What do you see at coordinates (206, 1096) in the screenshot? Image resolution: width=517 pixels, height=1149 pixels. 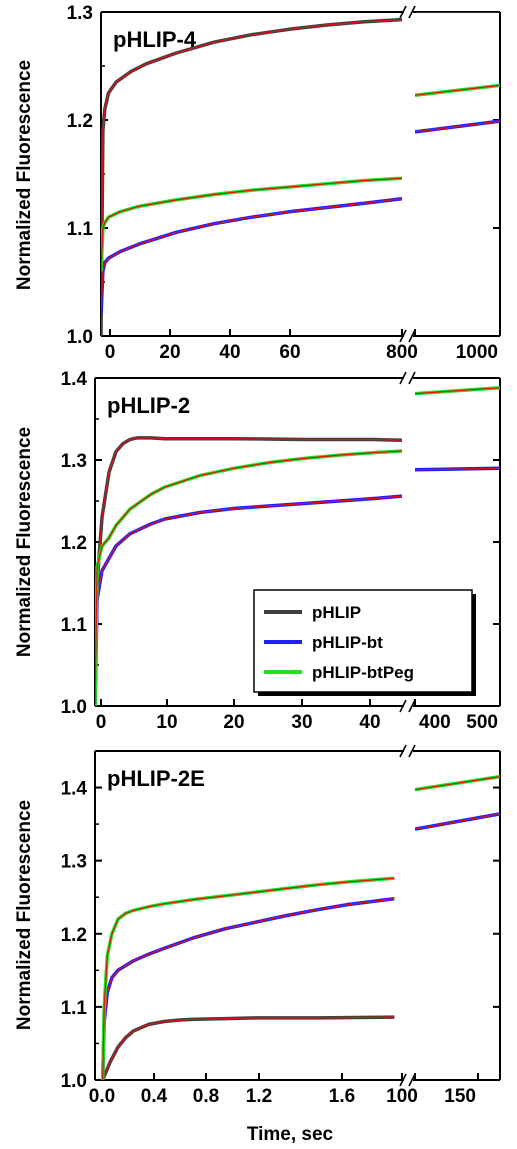 I see `x-tick-label: 0.8` at bounding box center [206, 1096].